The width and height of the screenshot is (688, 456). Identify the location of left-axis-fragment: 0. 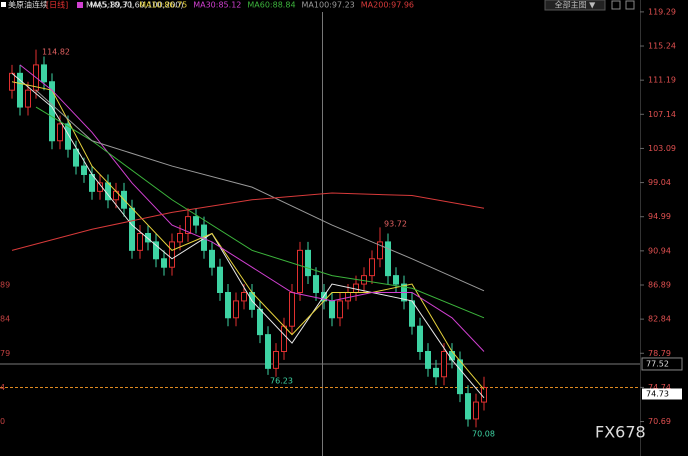
(2, 421).